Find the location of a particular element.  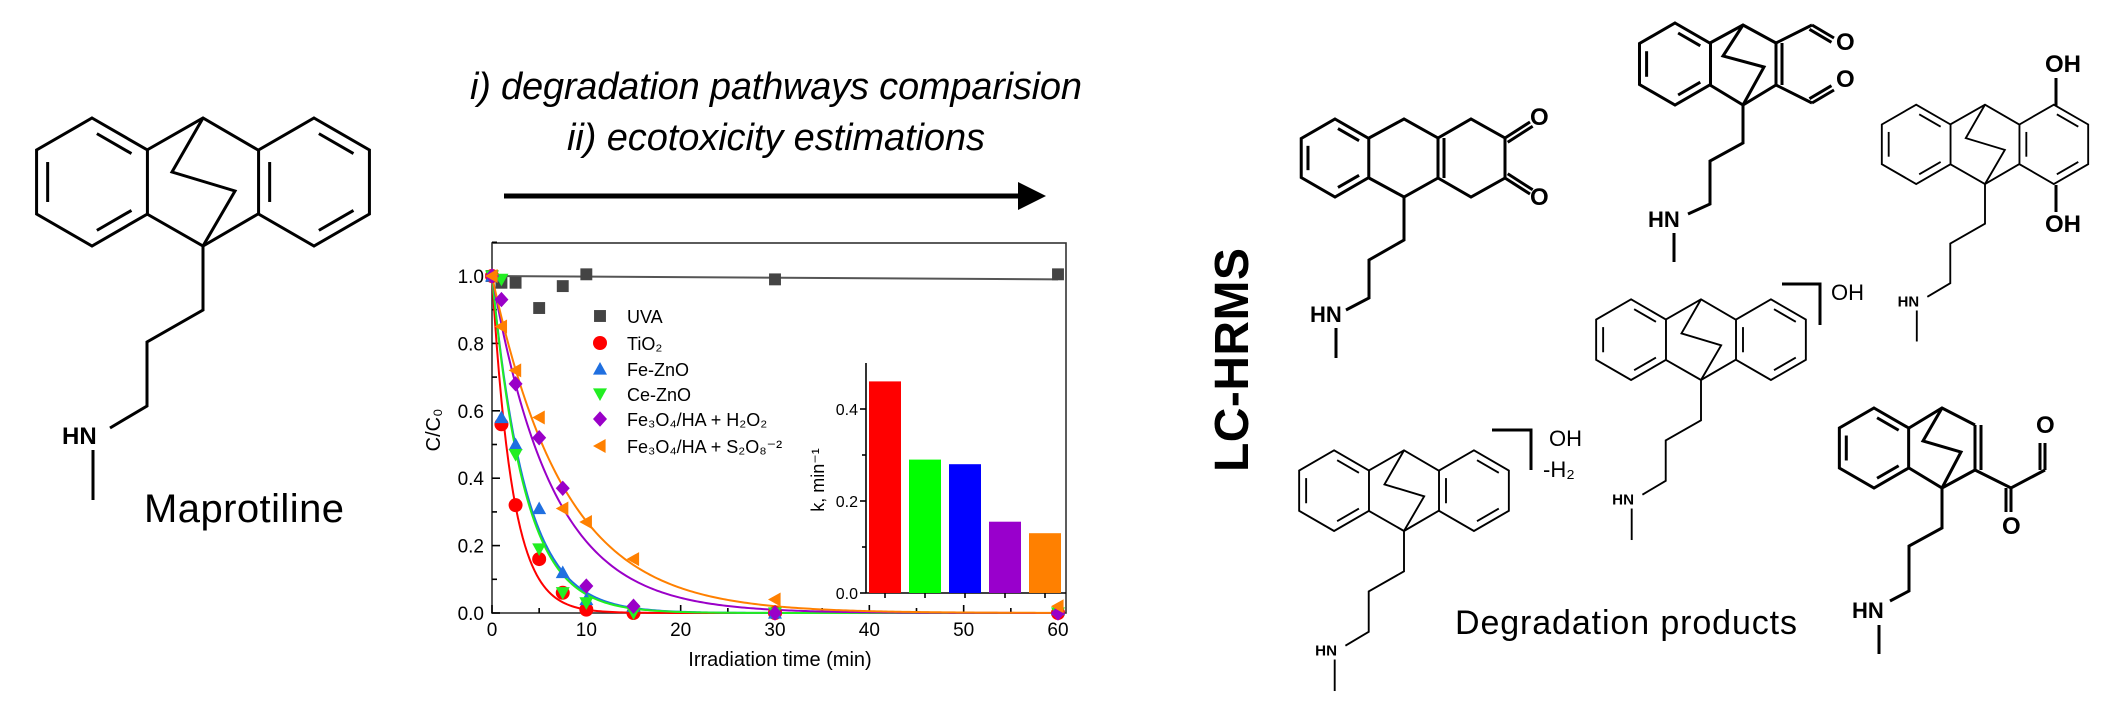

product-hydroxylated: OH is located at coordinates (1729, 410).